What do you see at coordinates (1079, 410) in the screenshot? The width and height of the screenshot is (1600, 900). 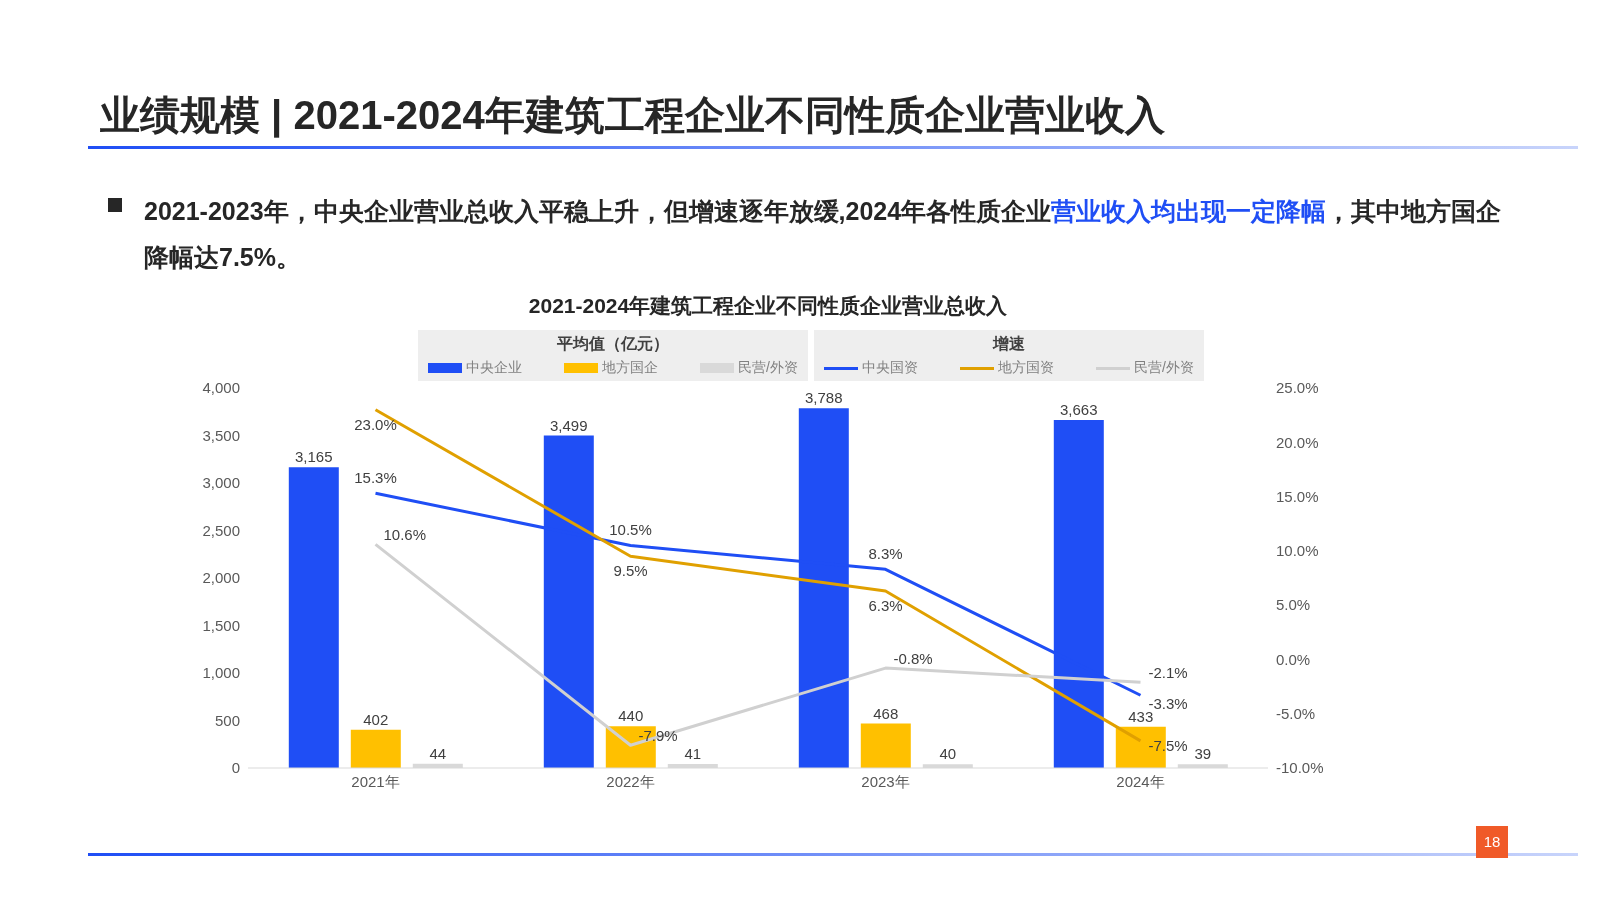 I see `data-label: 3,663` at bounding box center [1079, 410].